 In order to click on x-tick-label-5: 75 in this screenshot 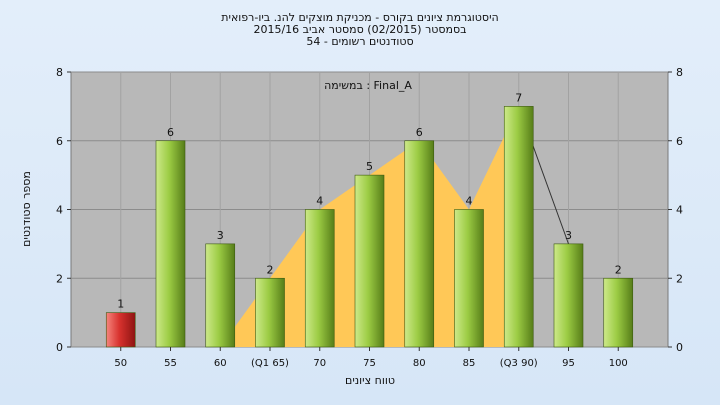, I will do `click(369, 363)`.